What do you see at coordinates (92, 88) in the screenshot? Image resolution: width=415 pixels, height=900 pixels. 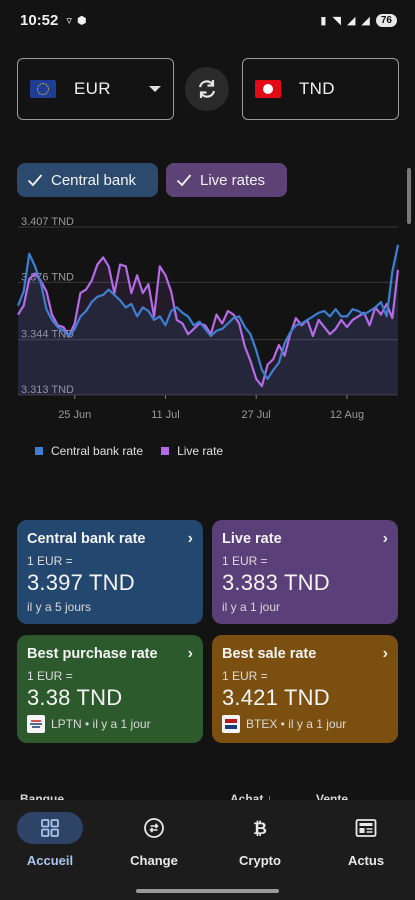 I see `from-currency-code: EUR` at bounding box center [92, 88].